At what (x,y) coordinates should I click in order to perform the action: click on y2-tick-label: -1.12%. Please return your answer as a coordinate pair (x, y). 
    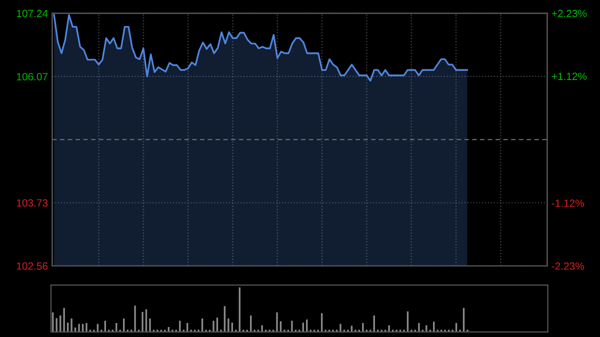
    Looking at the image, I should click on (568, 203).